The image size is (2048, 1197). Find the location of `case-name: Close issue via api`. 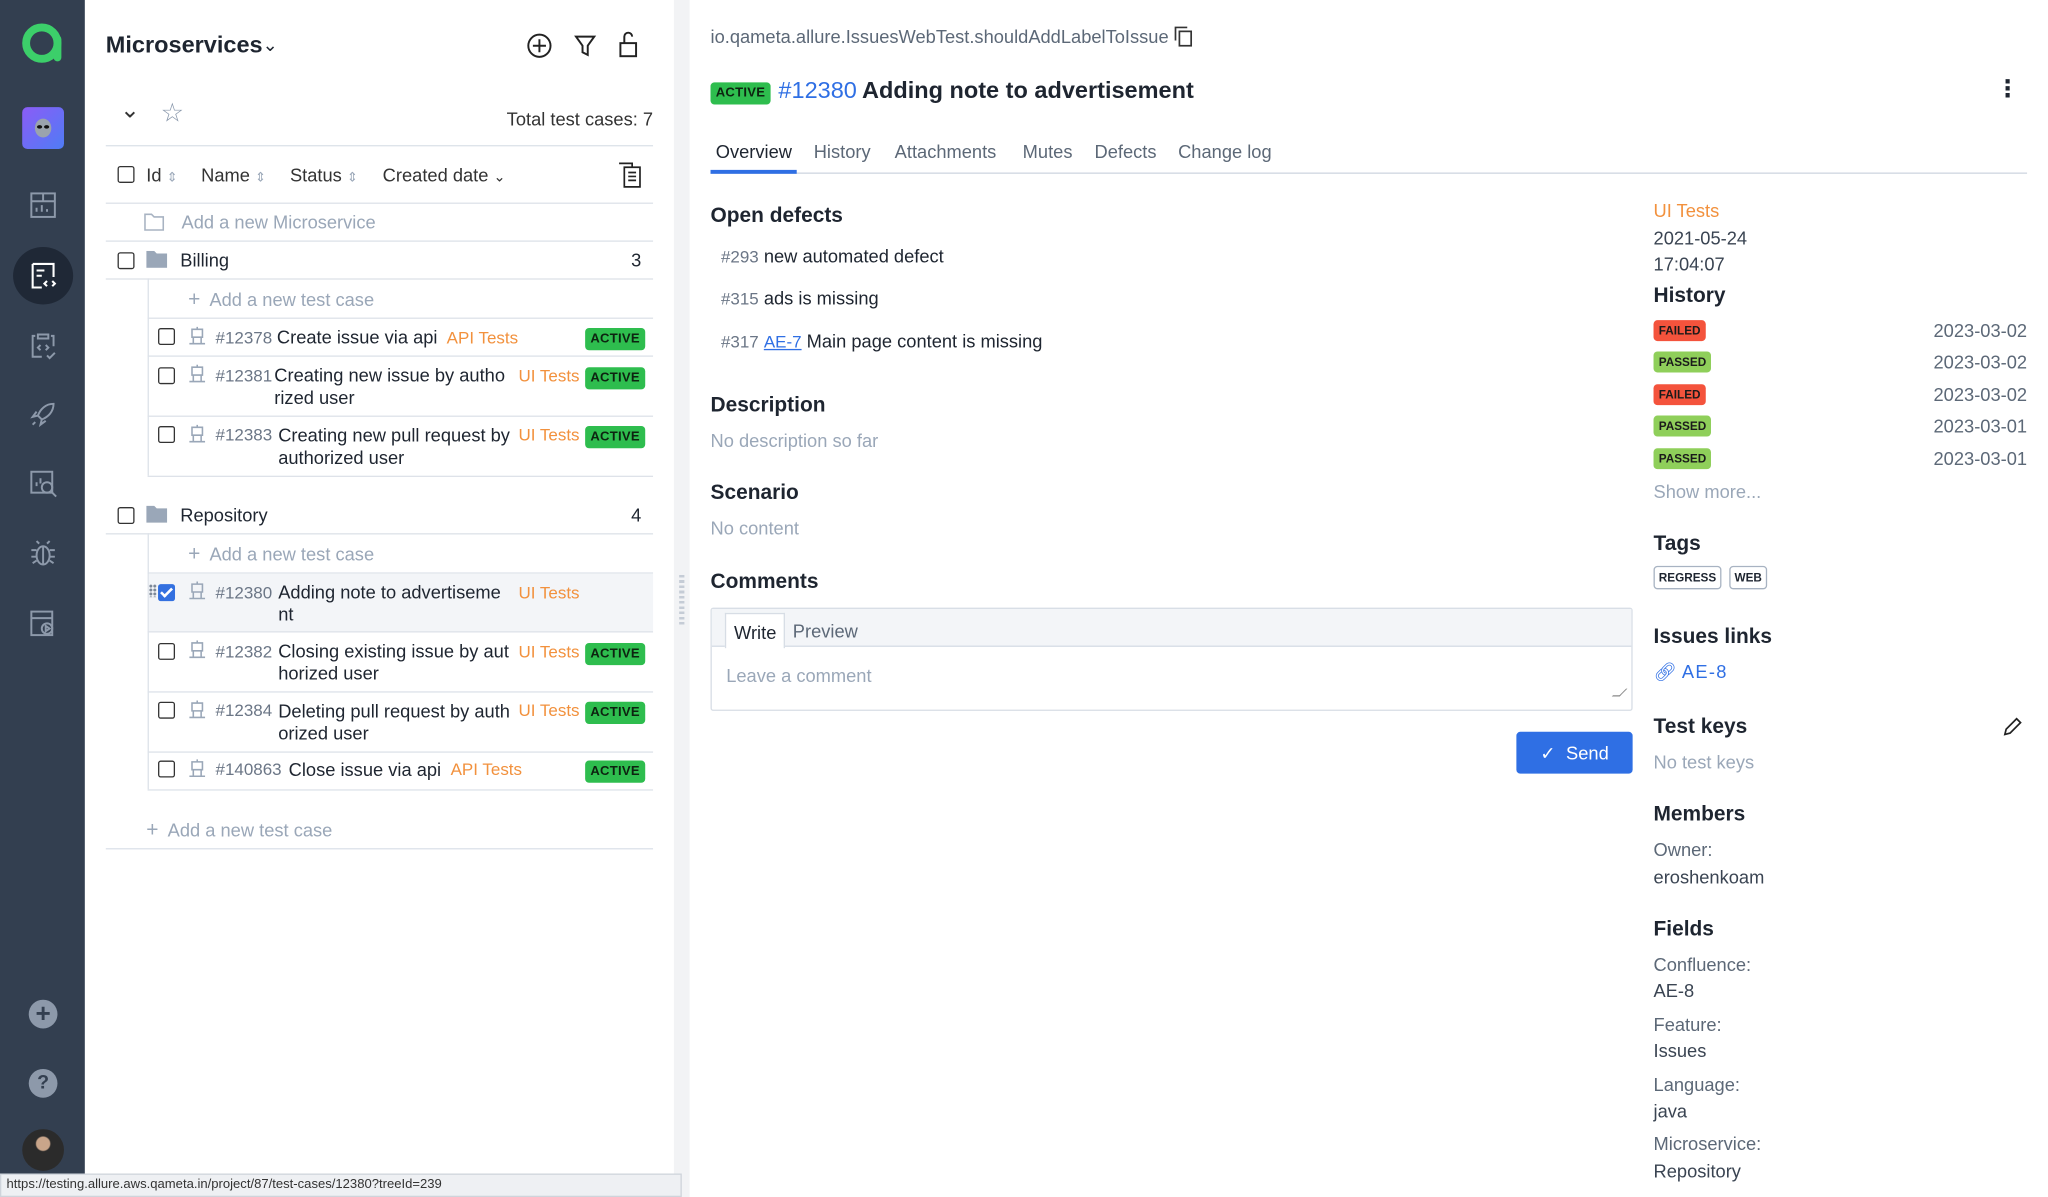

case-name: Close issue via api is located at coordinates (365, 770).